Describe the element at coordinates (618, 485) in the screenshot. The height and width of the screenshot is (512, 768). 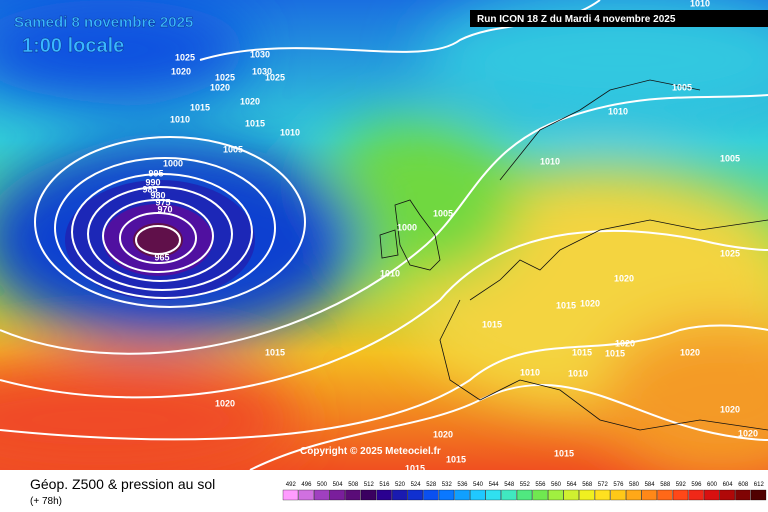
I see `colorbar-label: 576` at that location.